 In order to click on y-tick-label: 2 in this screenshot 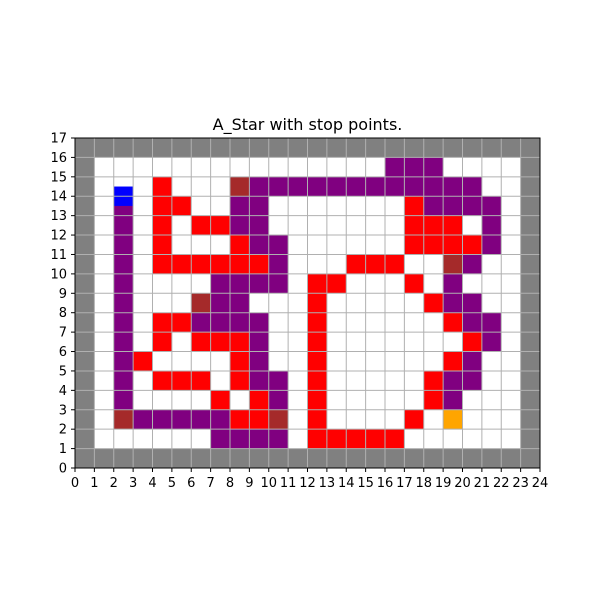, I will do `click(63, 430)`.